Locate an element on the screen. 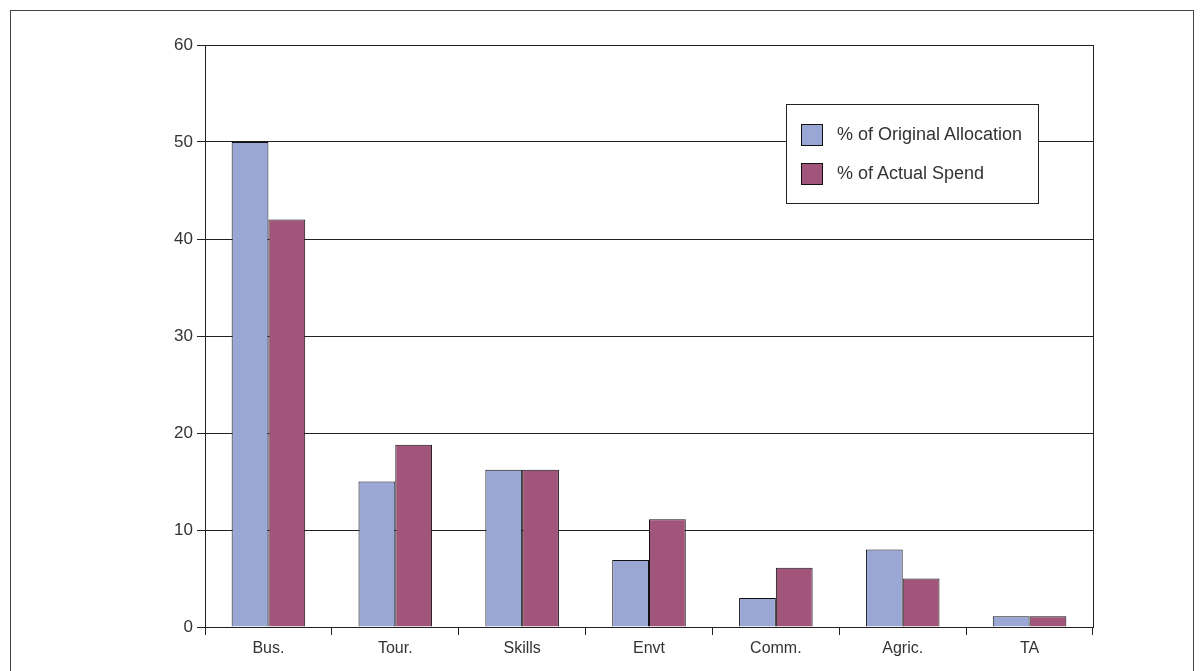  legend-label: % of Original Allocation is located at coordinates (930, 134).